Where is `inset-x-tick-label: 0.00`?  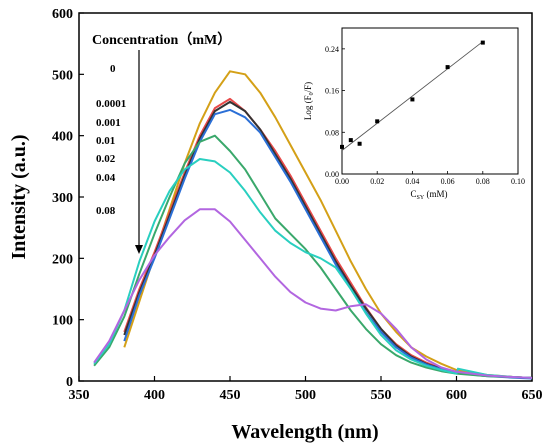 inset-x-tick-label: 0.00 is located at coordinates (342, 181).